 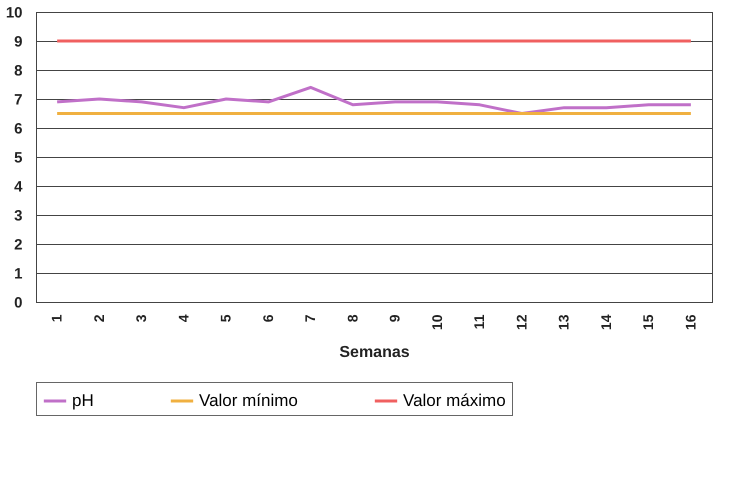 What do you see at coordinates (19, 187) in the screenshot?
I see `y-tick-label: 4` at bounding box center [19, 187].